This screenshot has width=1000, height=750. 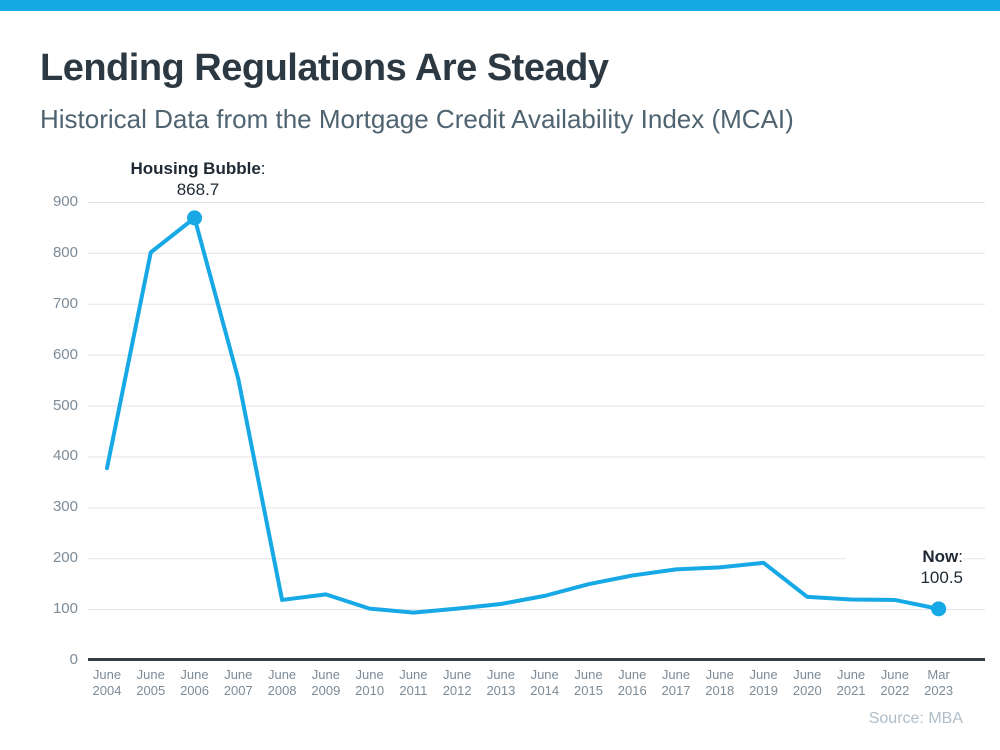 I want to click on x-tick-label: June 2004, so click(x=107, y=683).